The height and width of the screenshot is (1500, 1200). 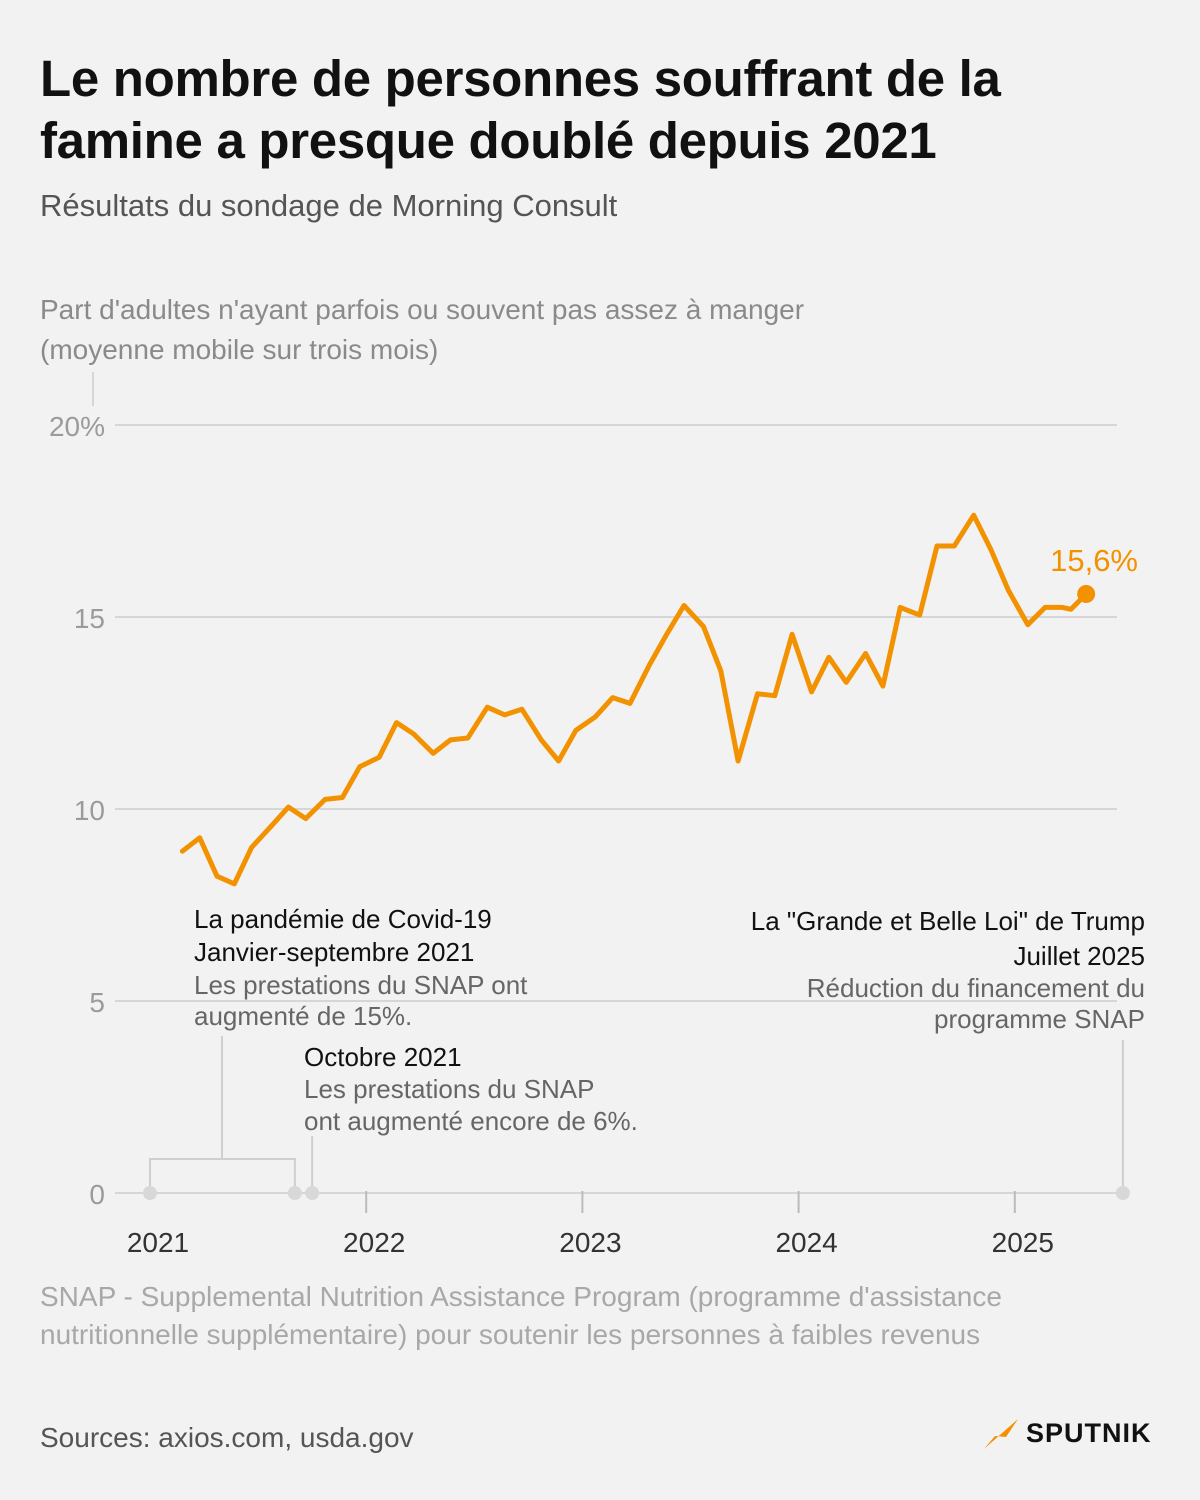 What do you see at coordinates (806, 1242) in the screenshot?
I see `x-tick-label: 2024` at bounding box center [806, 1242].